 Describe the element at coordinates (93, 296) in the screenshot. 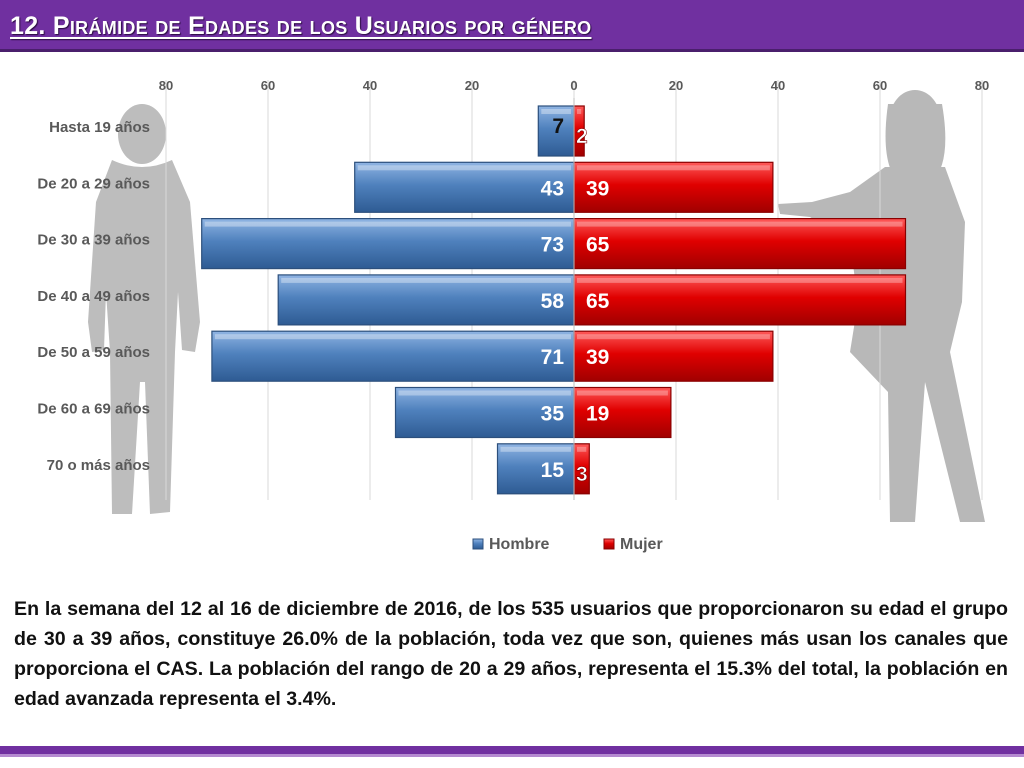

I see `category-label: De 40 a 49 años` at that location.